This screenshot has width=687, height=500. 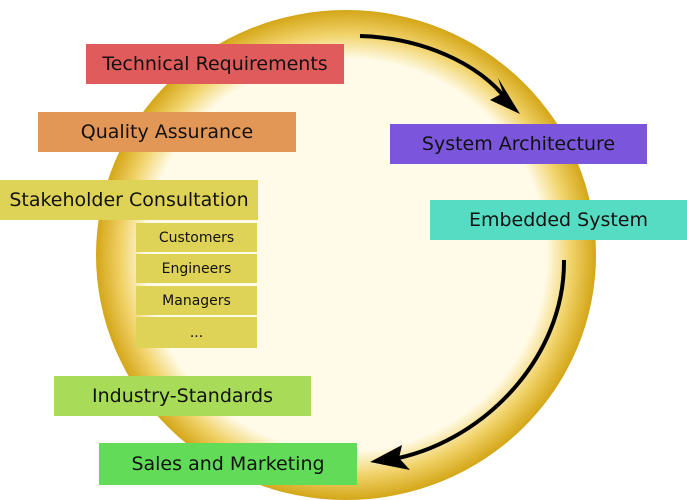 What do you see at coordinates (505, 96) in the screenshot?
I see `cycle-arrowhead-top` at bounding box center [505, 96].